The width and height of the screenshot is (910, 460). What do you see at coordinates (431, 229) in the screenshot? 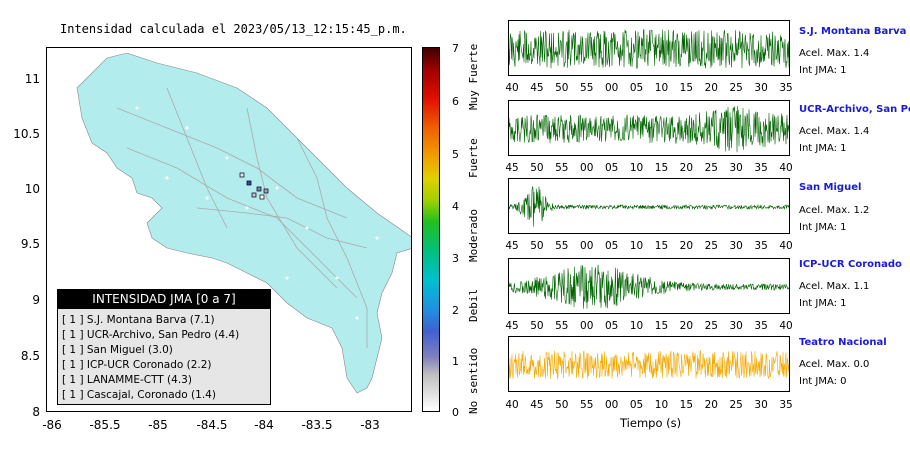
I see `intensity-colorbar` at bounding box center [431, 229].